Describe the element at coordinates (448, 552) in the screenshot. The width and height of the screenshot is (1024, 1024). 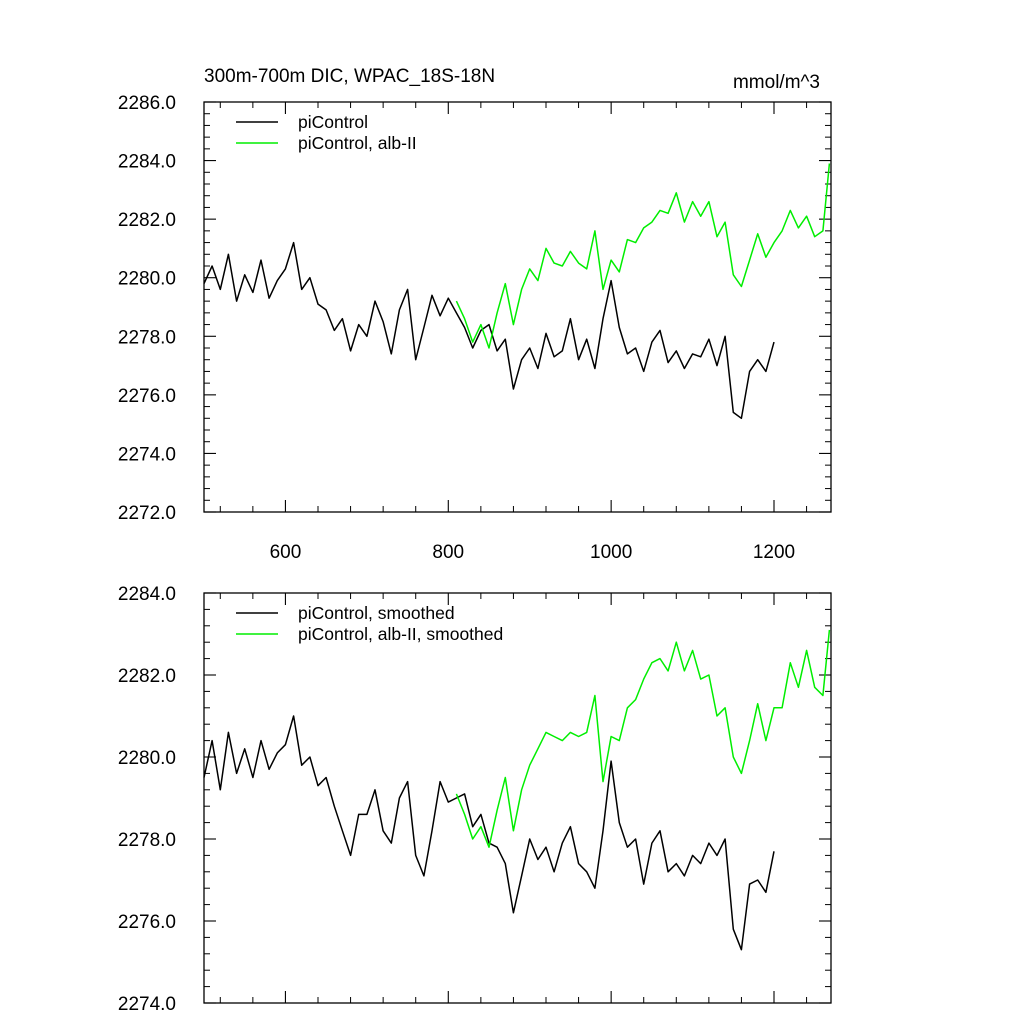
I see `x-tick-label: 800` at that location.